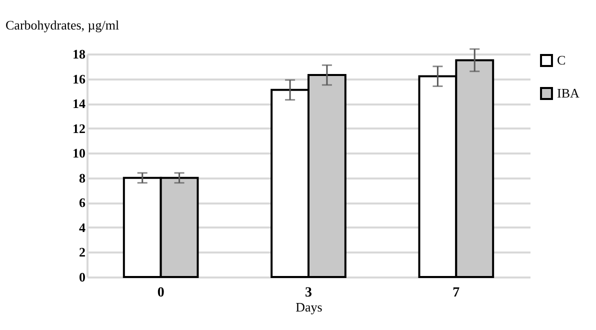 The height and width of the screenshot is (330, 596). I want to click on y-tick-label: 10, so click(79, 153).